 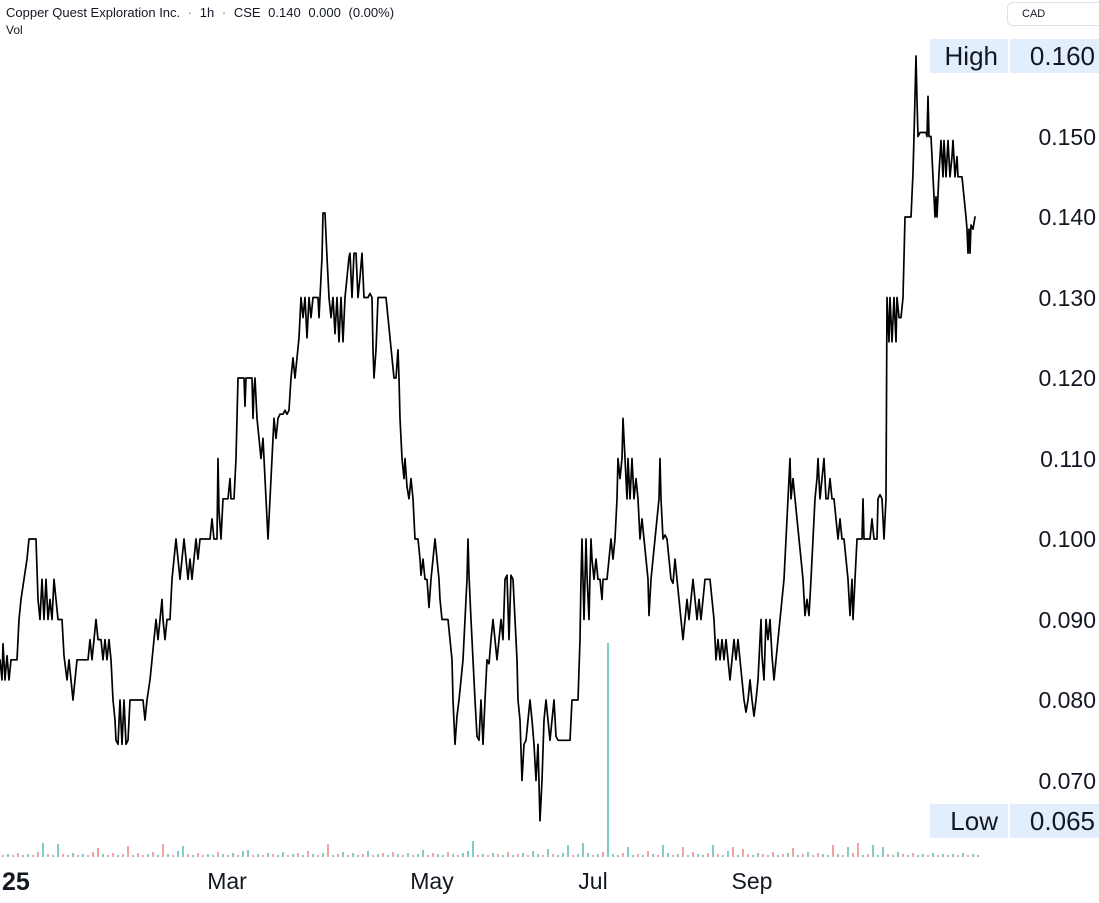 What do you see at coordinates (1067, 217) in the screenshot?
I see `price-tick-label: 0.140` at bounding box center [1067, 217].